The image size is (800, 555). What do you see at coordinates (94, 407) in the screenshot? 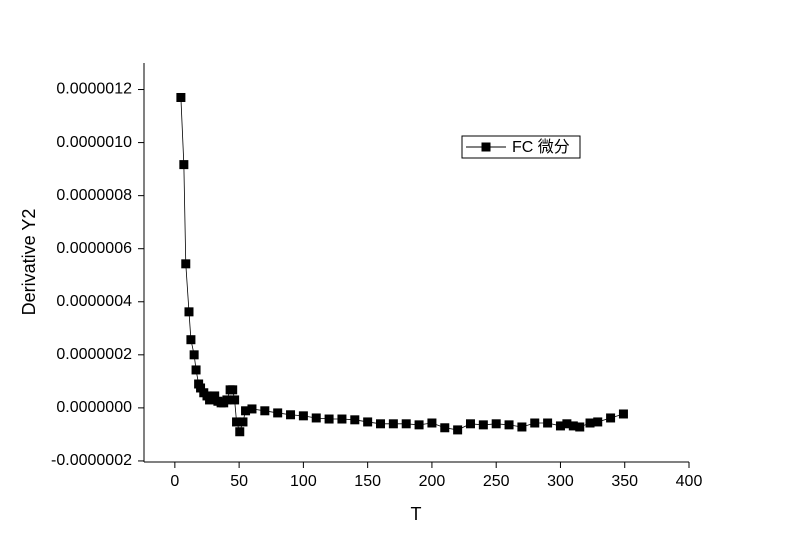
I see `y-tick-label: 0.0000000` at bounding box center [94, 407].